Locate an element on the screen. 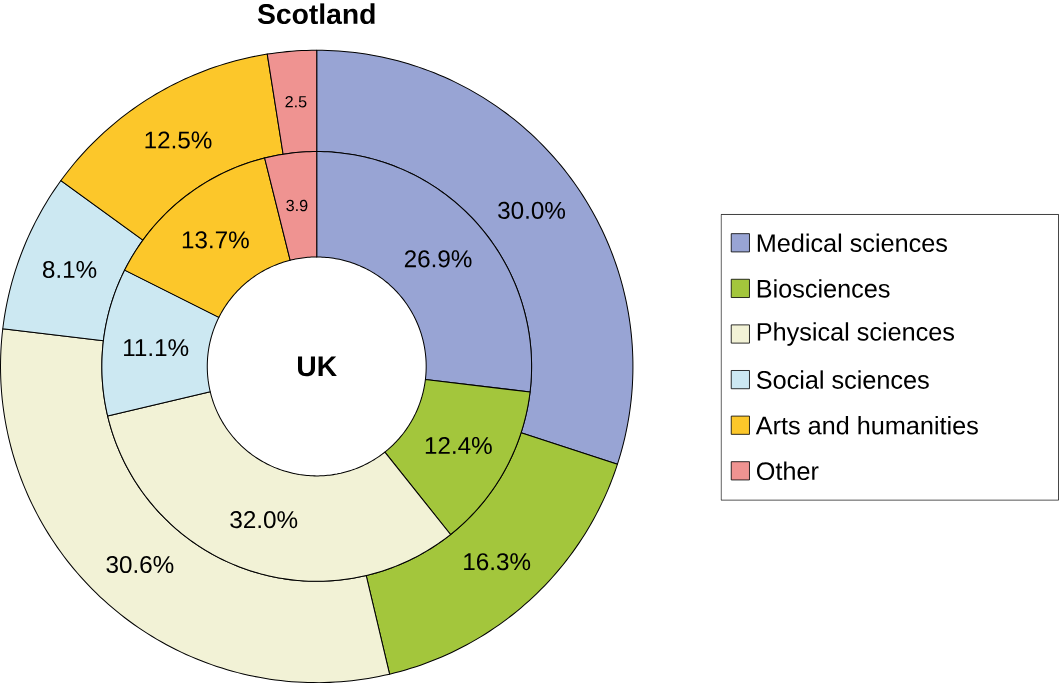  data-label: 12.4% is located at coordinates (458, 445).